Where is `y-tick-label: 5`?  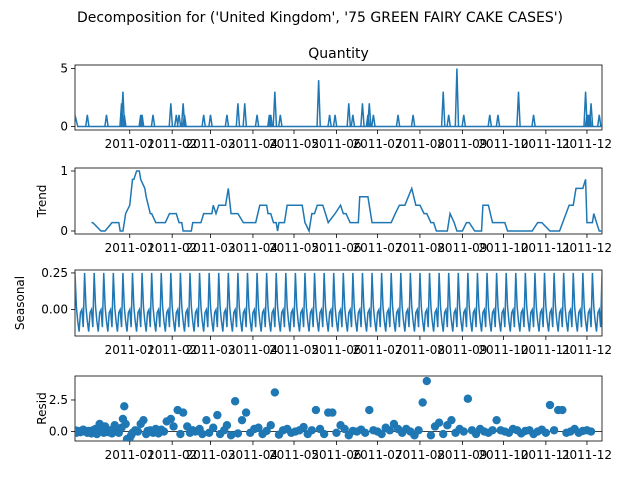
y-tick-label: 5 is located at coordinates (64, 68).